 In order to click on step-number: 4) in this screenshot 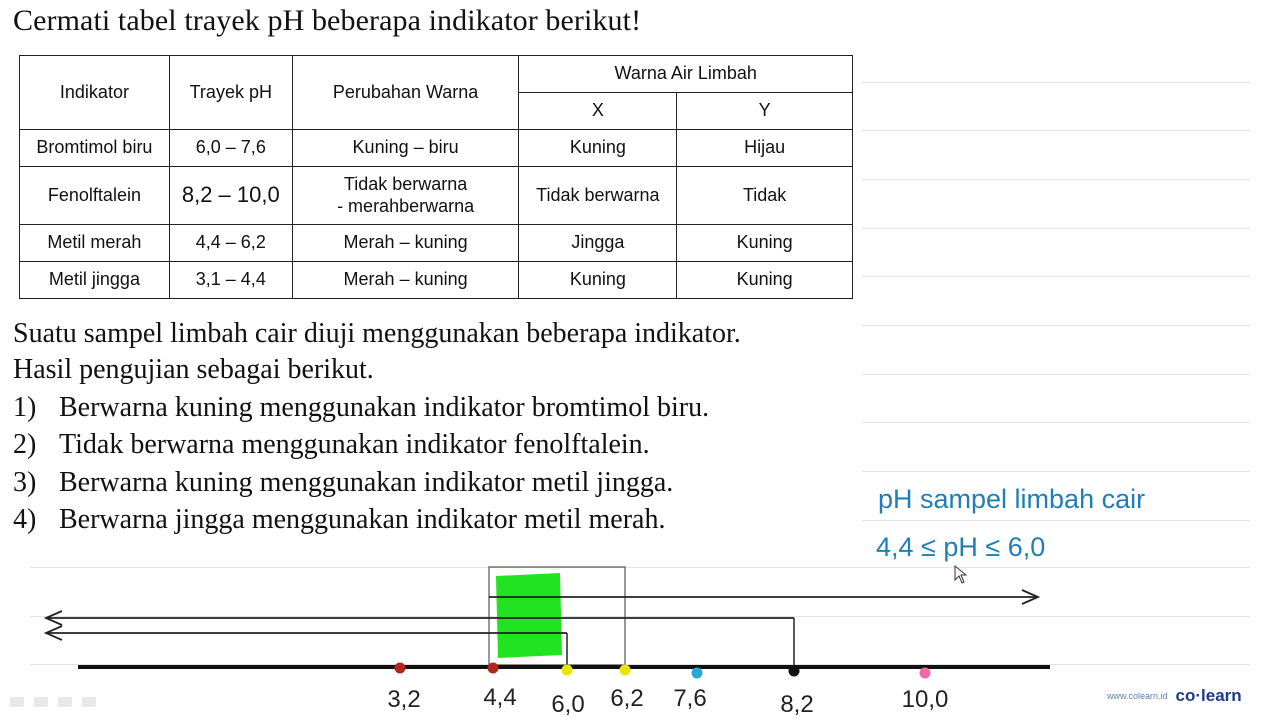, I will do `click(25, 519)`.